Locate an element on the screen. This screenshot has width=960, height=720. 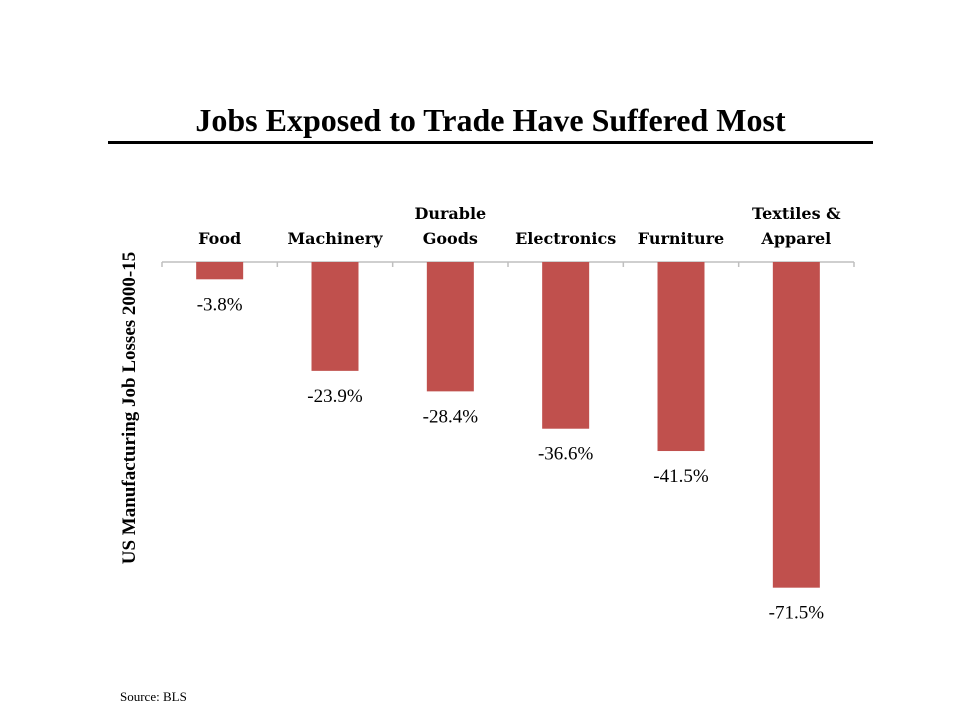
category-label: Durable is located at coordinates (450, 213).